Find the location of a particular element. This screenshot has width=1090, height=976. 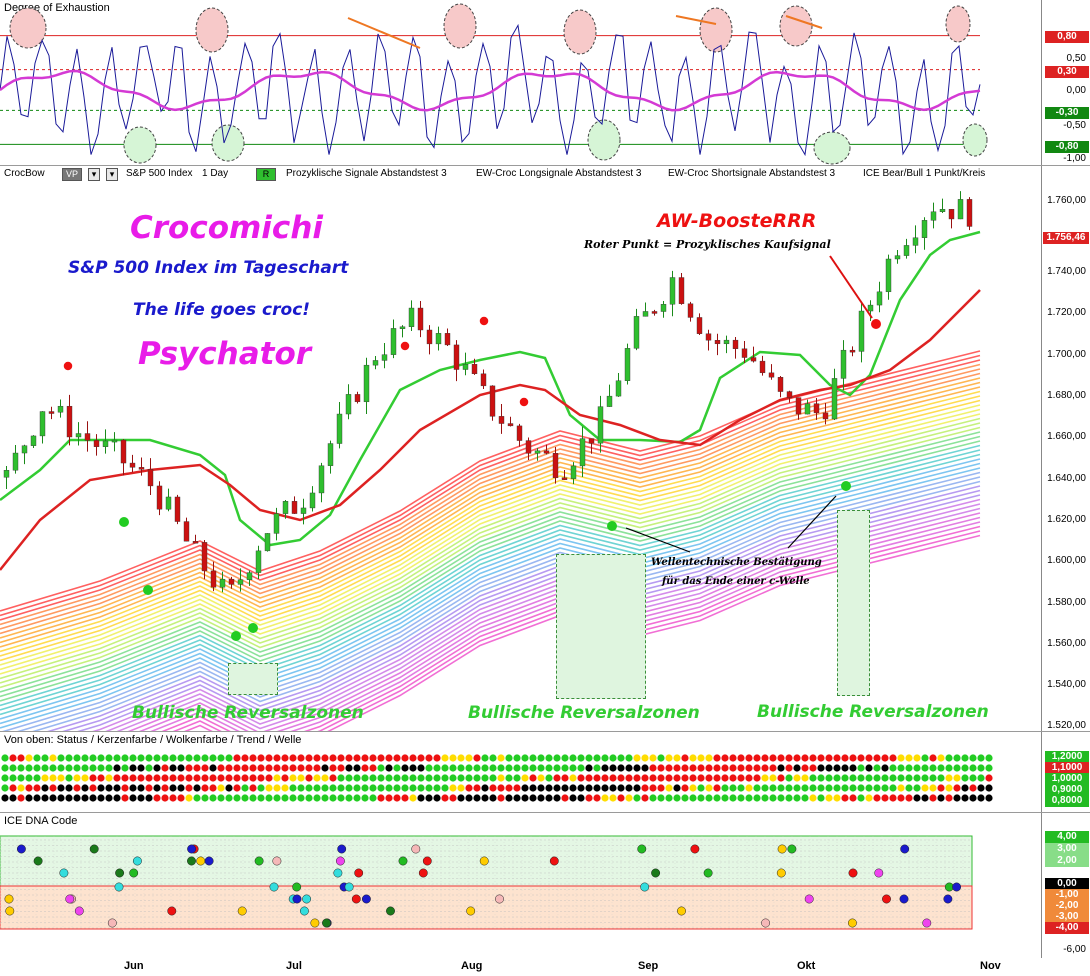

symbol-label: S&P 500 Index is located at coordinates (159, 173).